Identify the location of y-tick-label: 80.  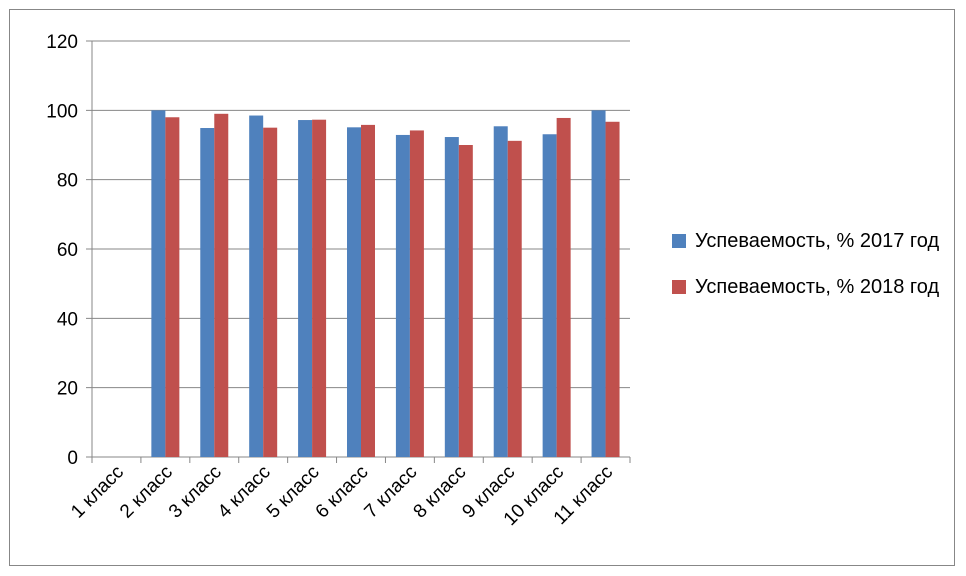
(67, 181).